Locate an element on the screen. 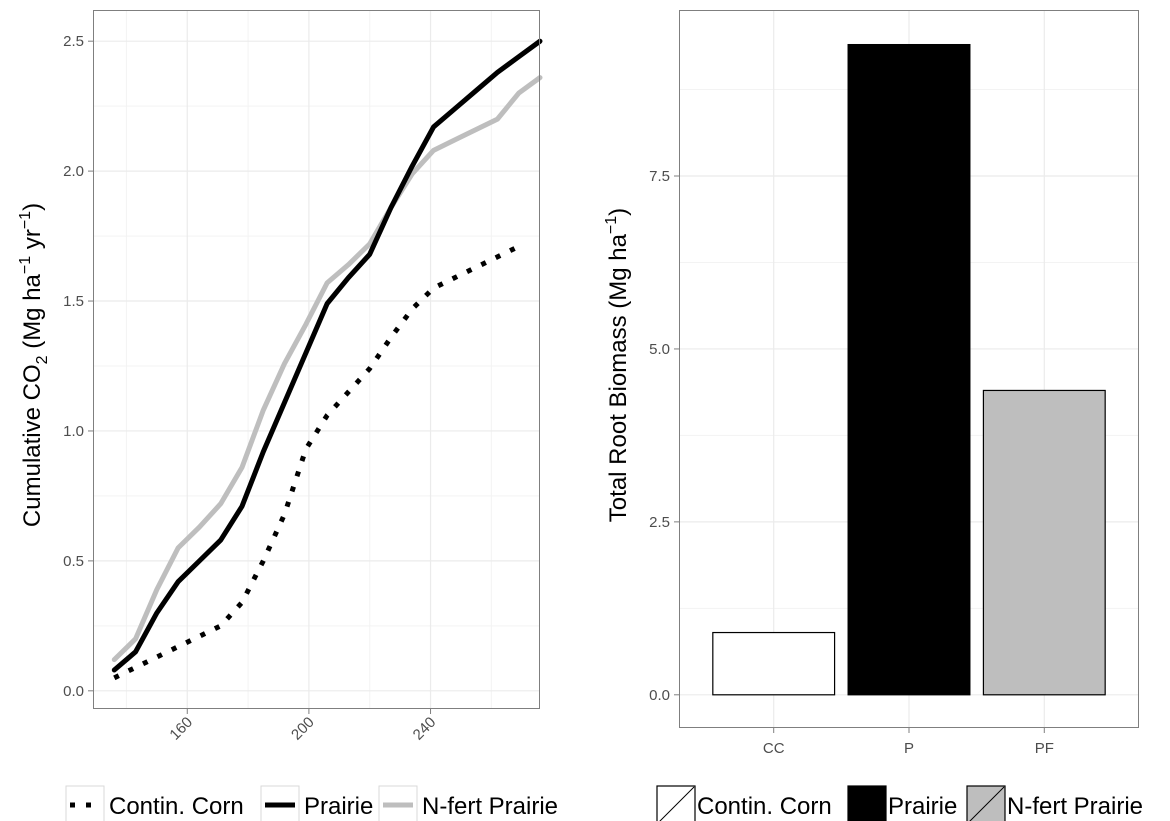 This screenshot has width=1170, height=821. x-tick-label: 240 is located at coordinates (425, 729).